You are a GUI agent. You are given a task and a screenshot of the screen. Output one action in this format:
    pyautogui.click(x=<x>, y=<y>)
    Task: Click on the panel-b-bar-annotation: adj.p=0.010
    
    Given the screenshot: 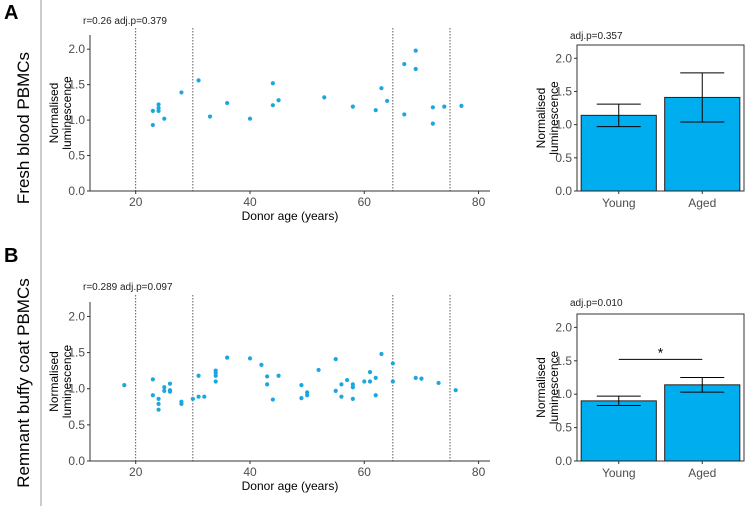 What is the action you would take?
    pyautogui.click(x=596, y=303)
    